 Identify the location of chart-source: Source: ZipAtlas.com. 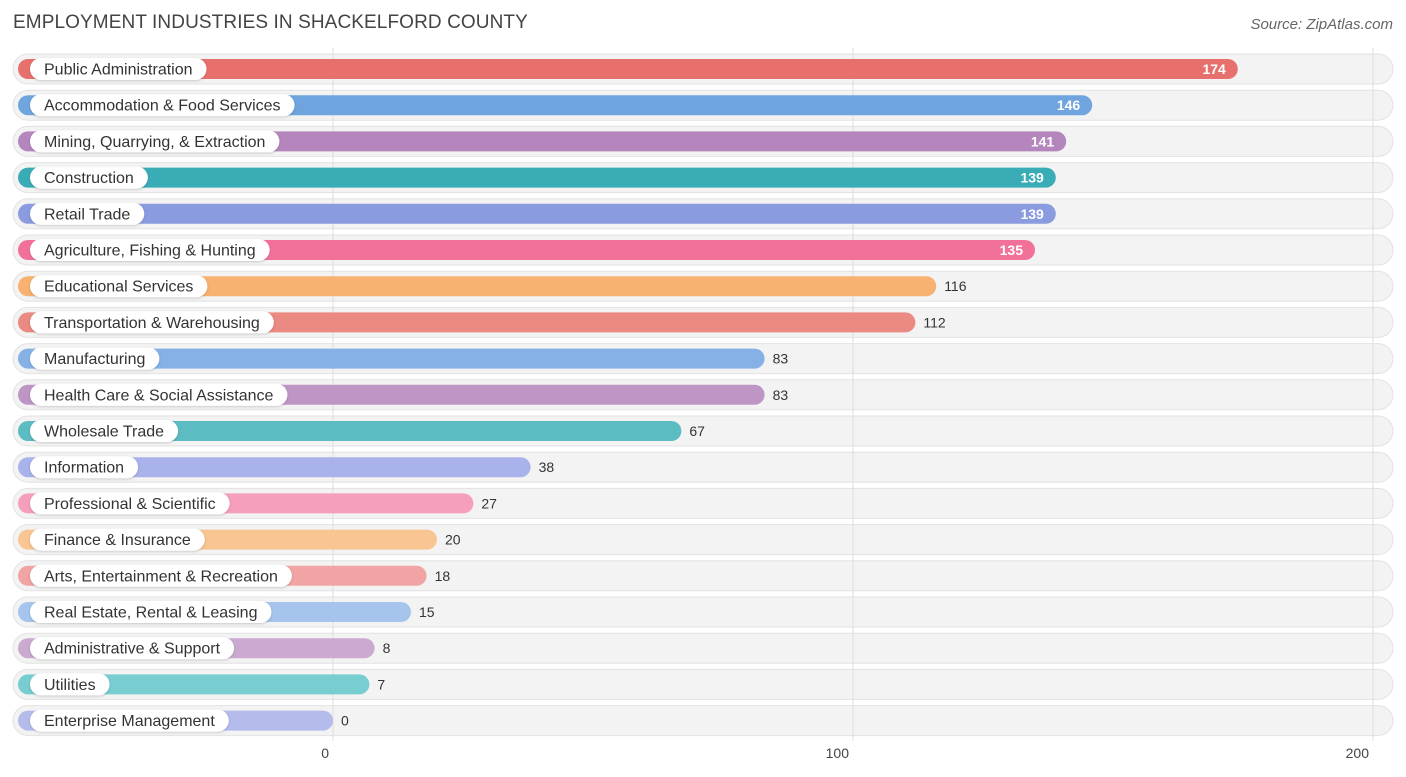
(1321, 24).